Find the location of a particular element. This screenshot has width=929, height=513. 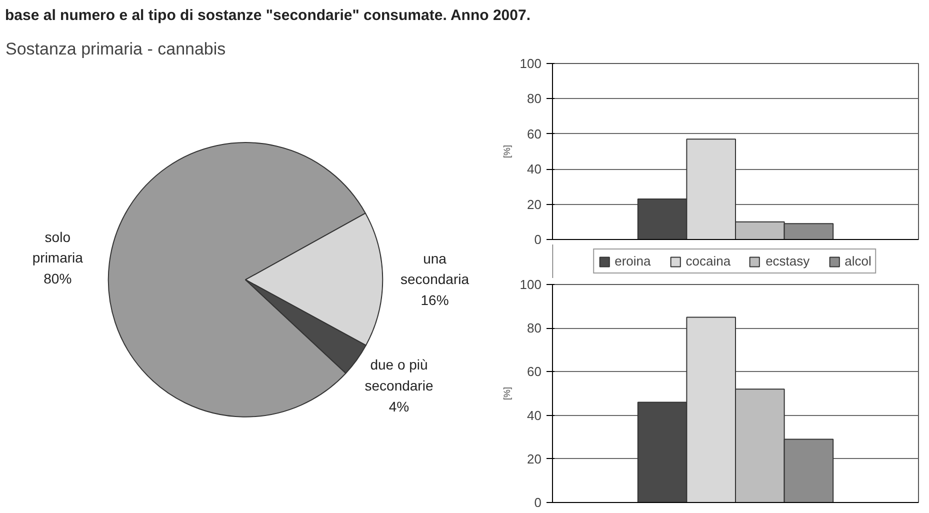

data-label: 16% is located at coordinates (434, 300).